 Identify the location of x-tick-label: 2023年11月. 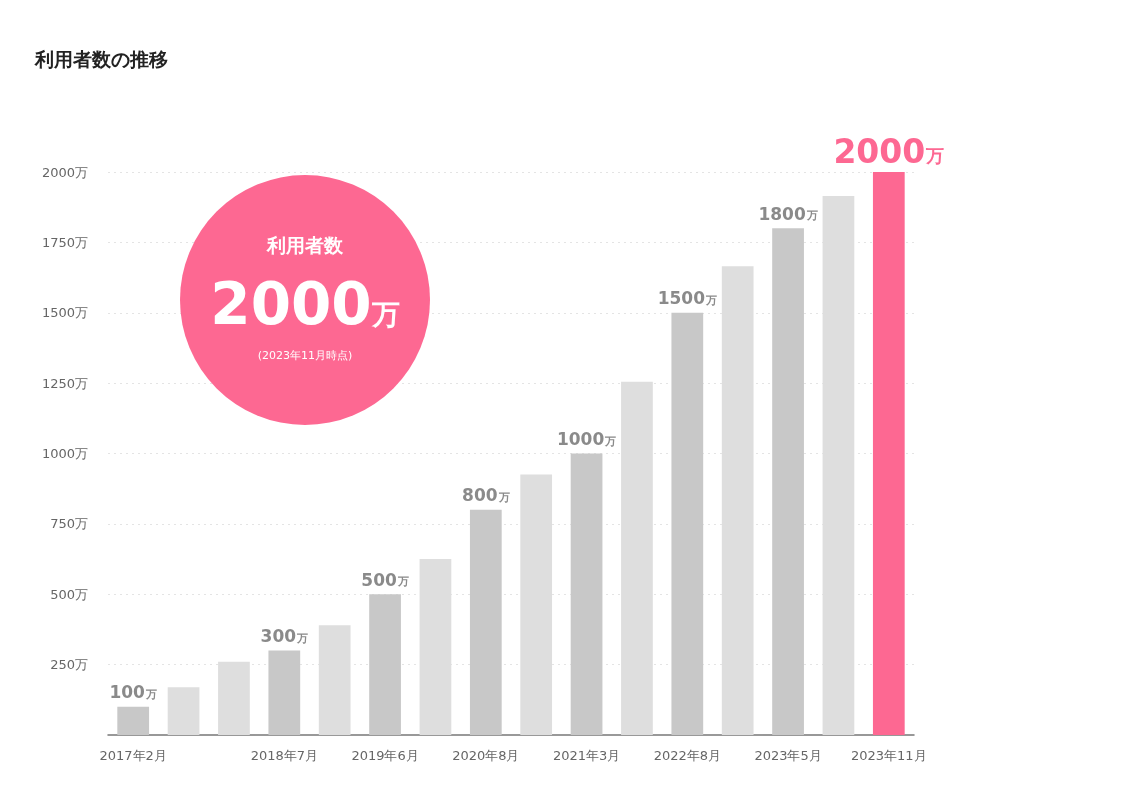
(888, 755).